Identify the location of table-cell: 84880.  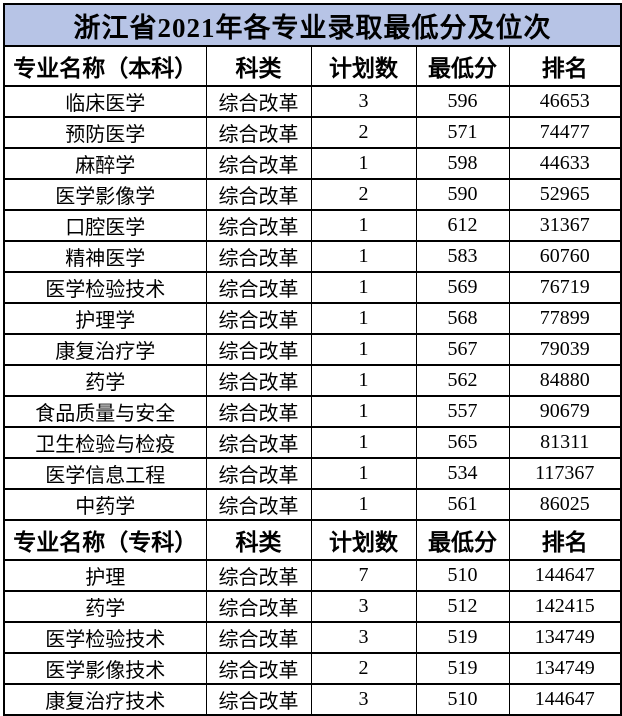
(565, 380).